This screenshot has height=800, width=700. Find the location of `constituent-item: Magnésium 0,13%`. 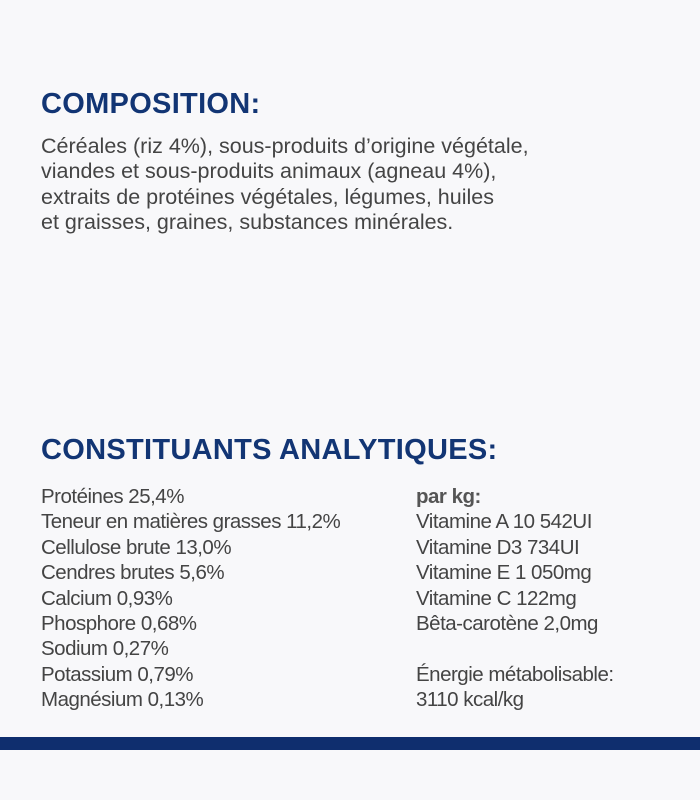

constituent-item: Magnésium 0,13% is located at coordinates (122, 700).